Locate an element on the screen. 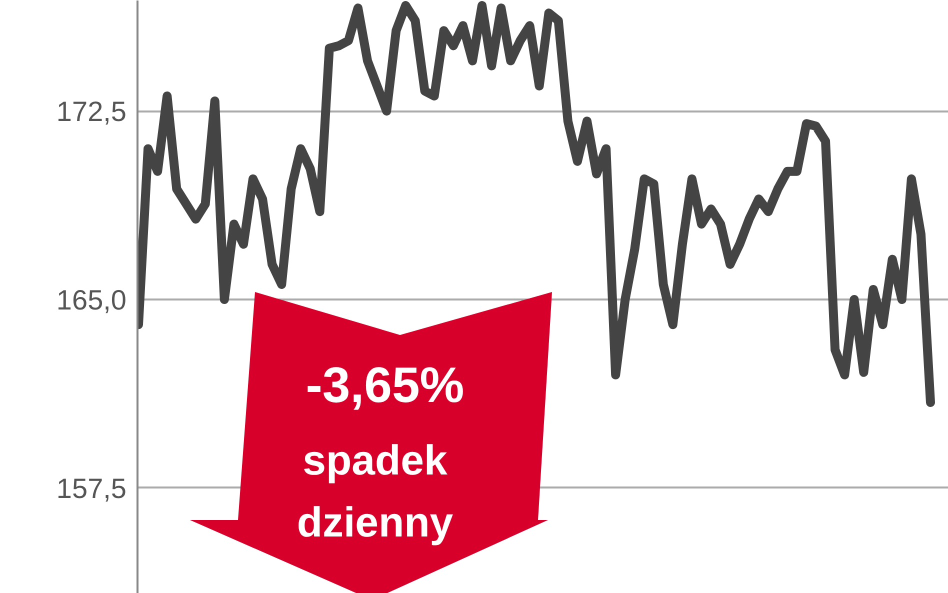  annotation: spadek dzienny is located at coordinates (375, 491).